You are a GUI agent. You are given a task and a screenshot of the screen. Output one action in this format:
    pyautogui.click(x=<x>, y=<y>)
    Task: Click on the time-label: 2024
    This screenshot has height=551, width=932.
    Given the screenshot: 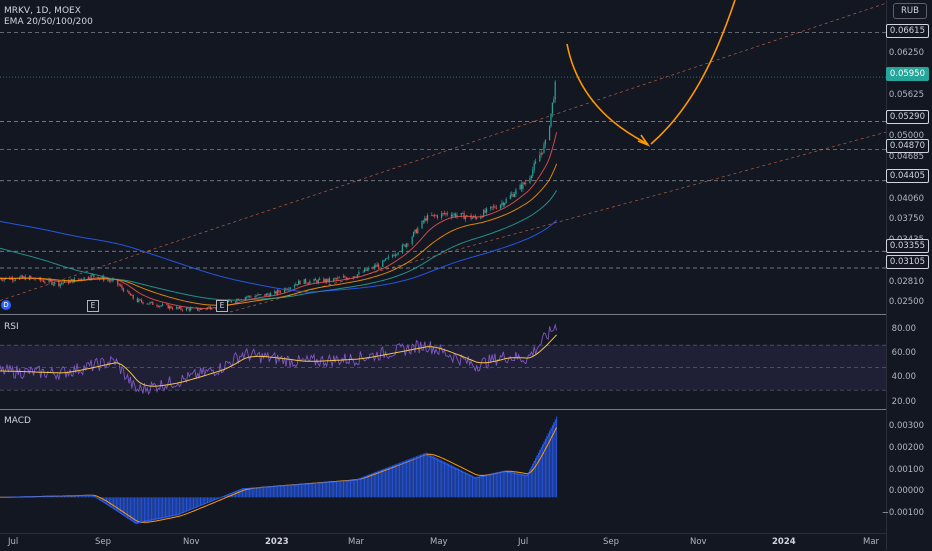 What is the action you would take?
    pyautogui.click(x=784, y=542)
    